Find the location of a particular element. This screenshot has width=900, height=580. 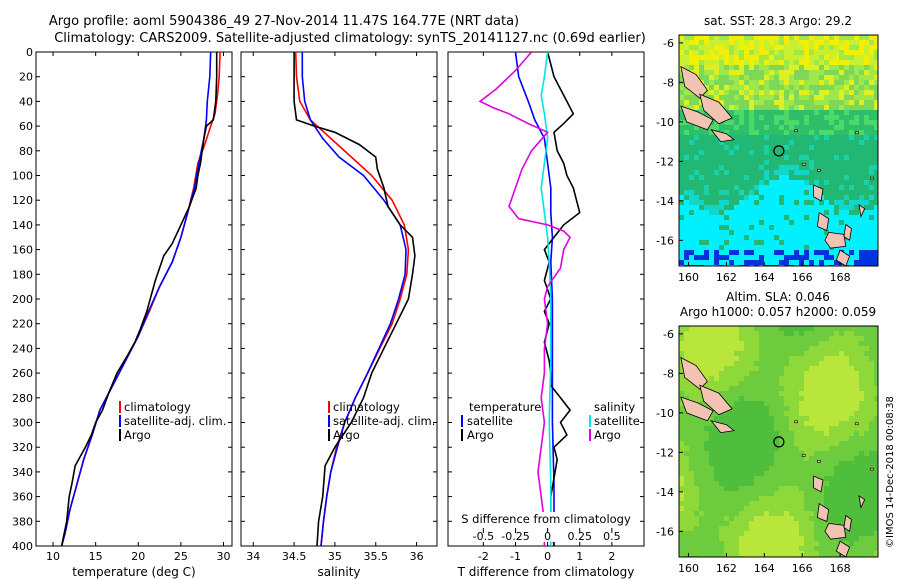

island-shape is located at coordinates (694, 373).